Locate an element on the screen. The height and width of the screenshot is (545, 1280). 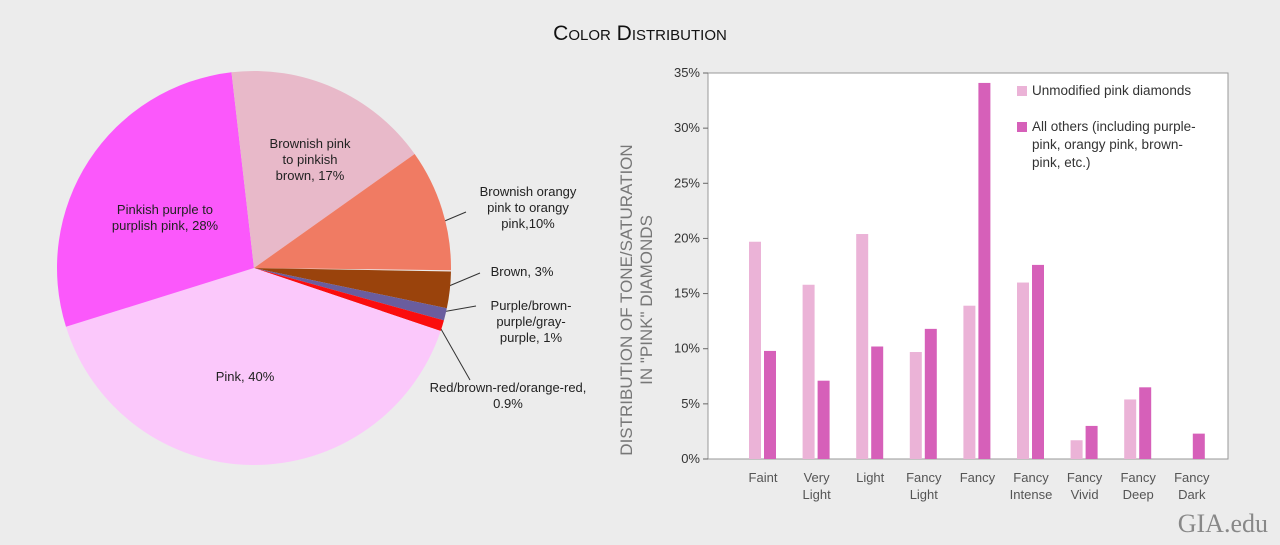
slice-label: Brownish pink to pinkish brown, 17% is located at coordinates (310, 159).